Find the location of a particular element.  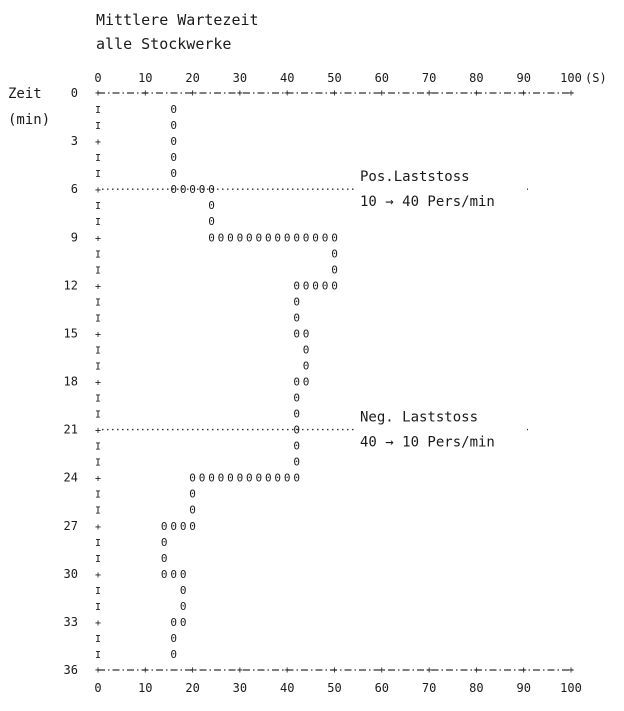

x-tick-bottom-20: 20 is located at coordinates (192, 688).